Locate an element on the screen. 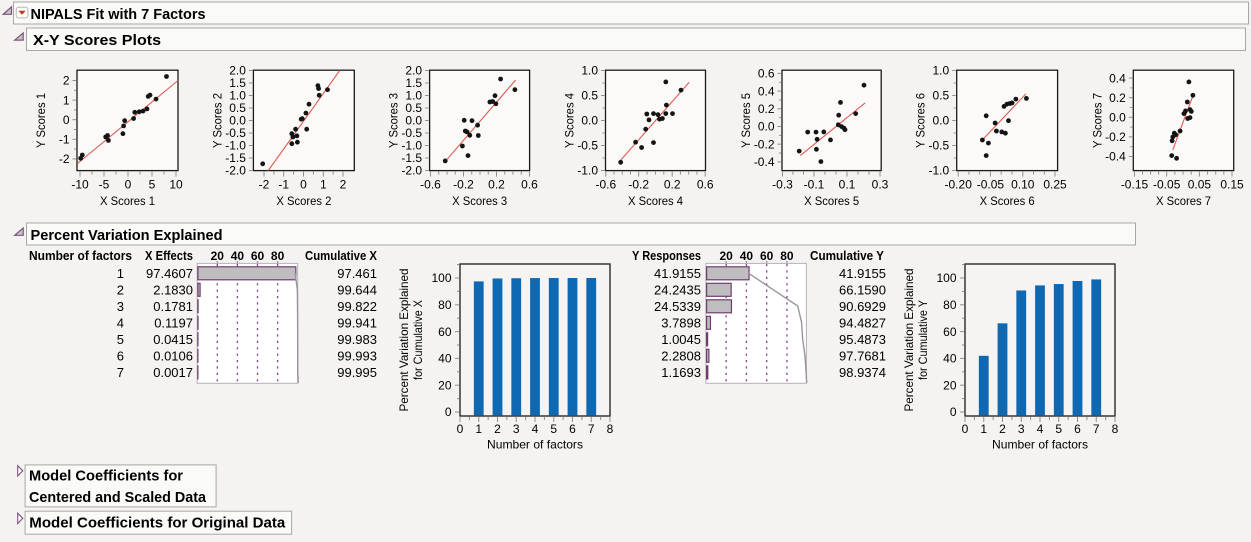  svg-text: X-Y Scores Plots is located at coordinates (97, 40).